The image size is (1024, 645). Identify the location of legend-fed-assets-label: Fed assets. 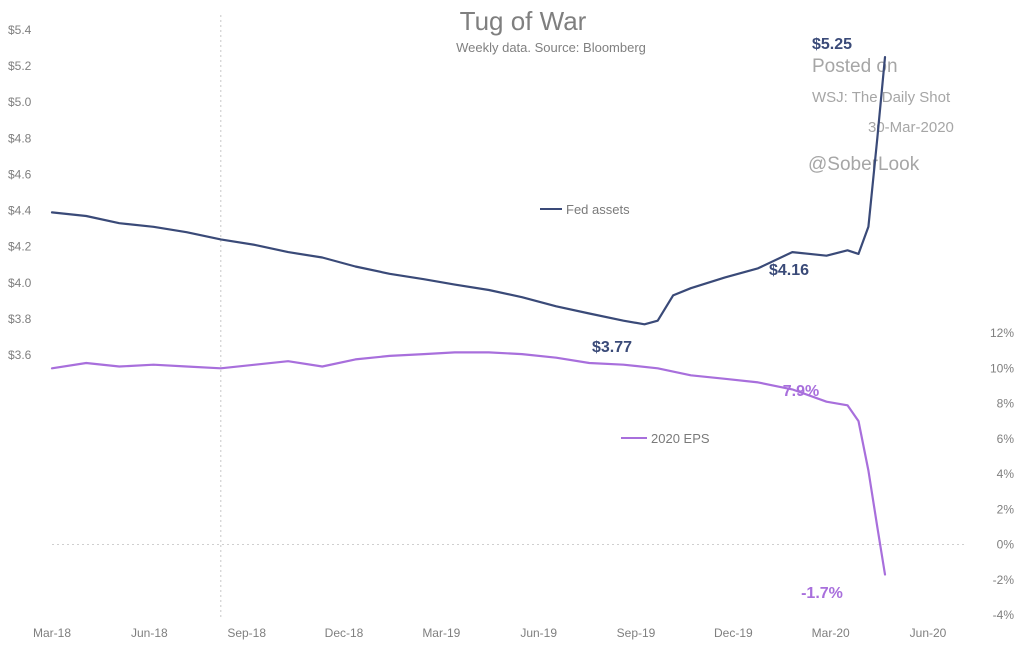
(598, 209).